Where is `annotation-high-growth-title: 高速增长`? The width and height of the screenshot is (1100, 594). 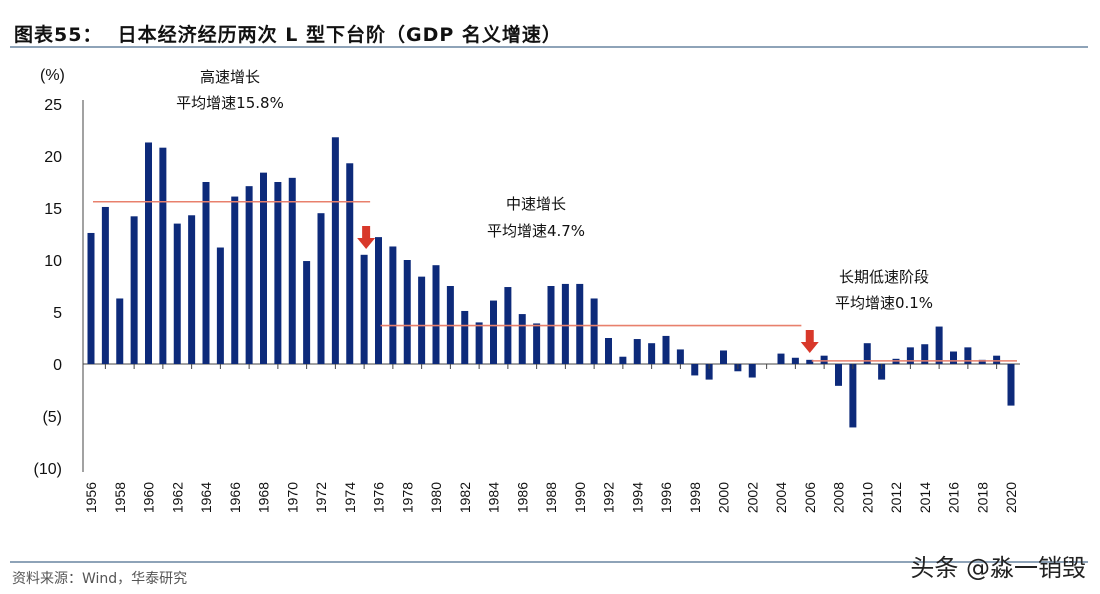 annotation-high-growth-title: 高速增长 is located at coordinates (230, 77).